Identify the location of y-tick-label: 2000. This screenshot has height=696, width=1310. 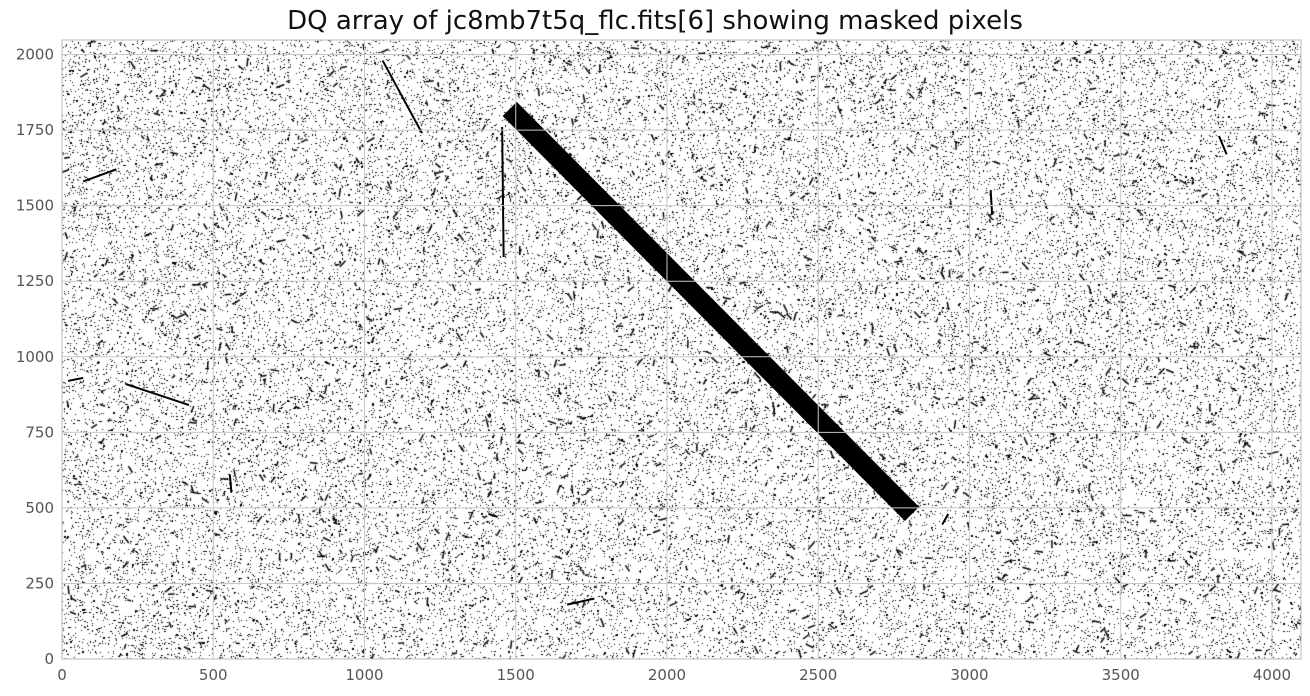
(35, 55).